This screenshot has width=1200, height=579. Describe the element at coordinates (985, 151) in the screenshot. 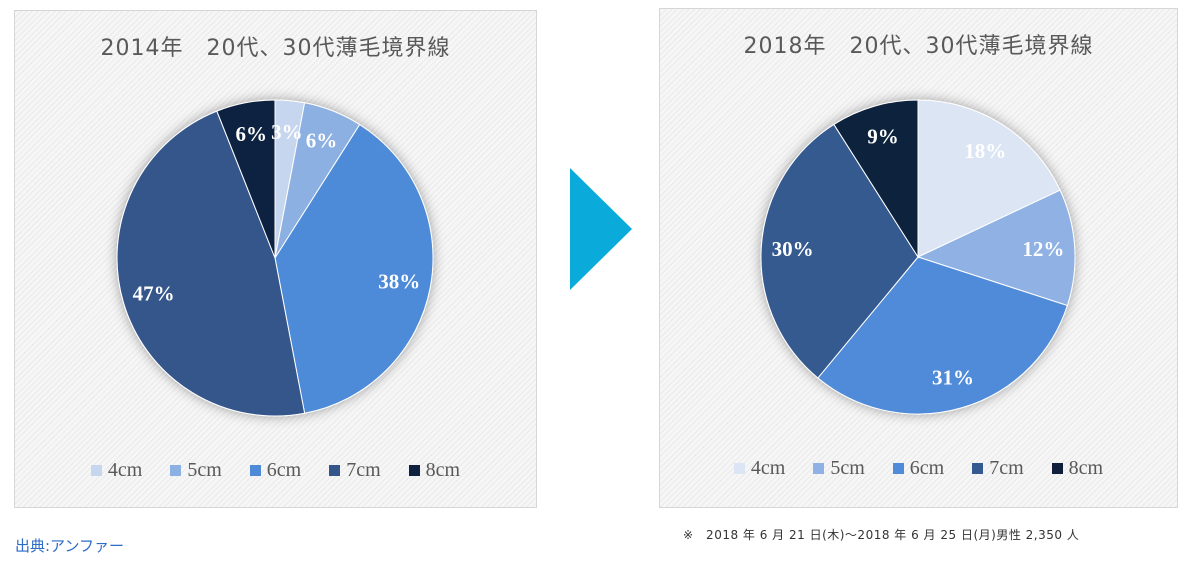

I see `data-label-4cm: 18%` at that location.